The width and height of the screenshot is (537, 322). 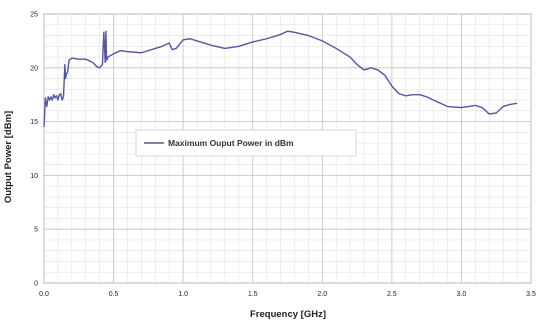 What do you see at coordinates (36, 284) in the screenshot?
I see `y-tick-label: 0` at bounding box center [36, 284].